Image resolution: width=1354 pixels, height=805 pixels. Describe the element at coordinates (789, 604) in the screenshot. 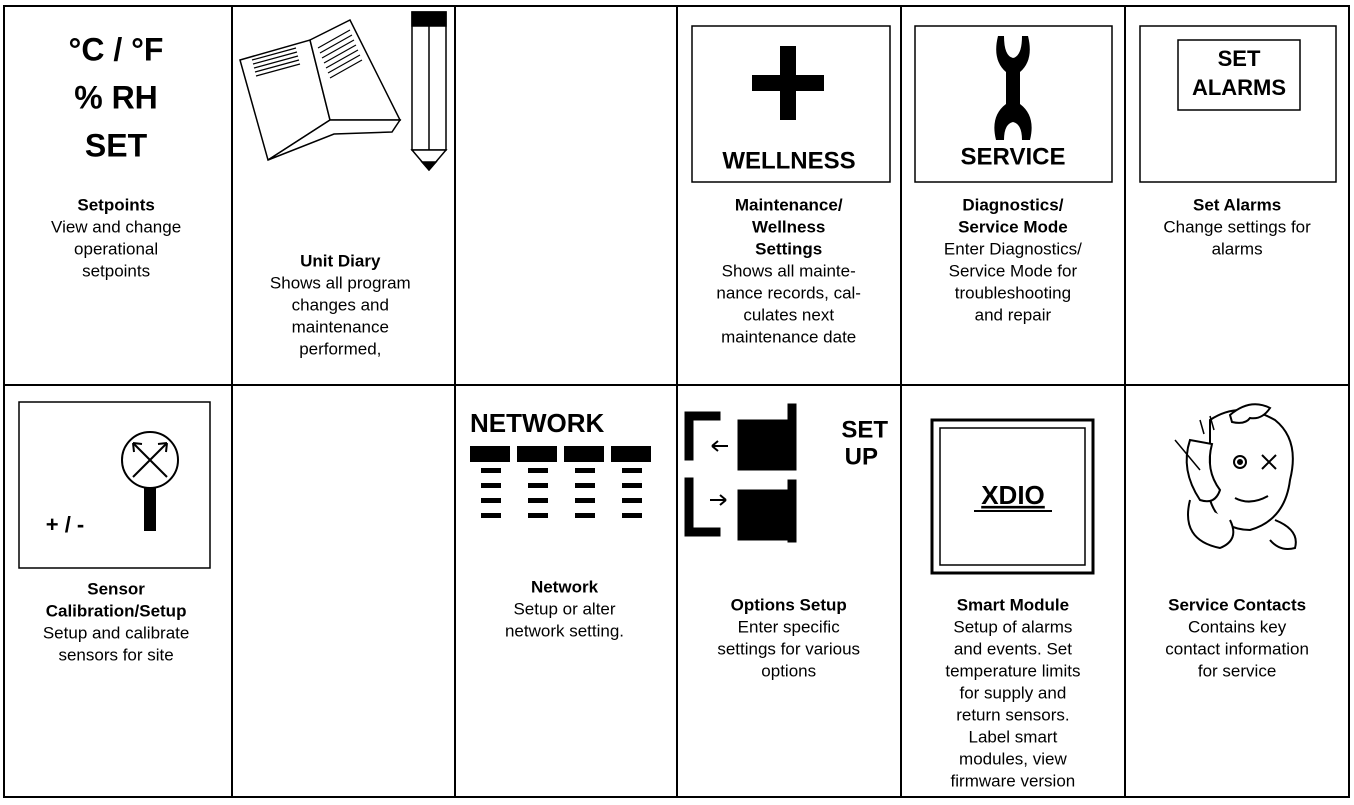

I see `cell-title: Options Setup` at that location.